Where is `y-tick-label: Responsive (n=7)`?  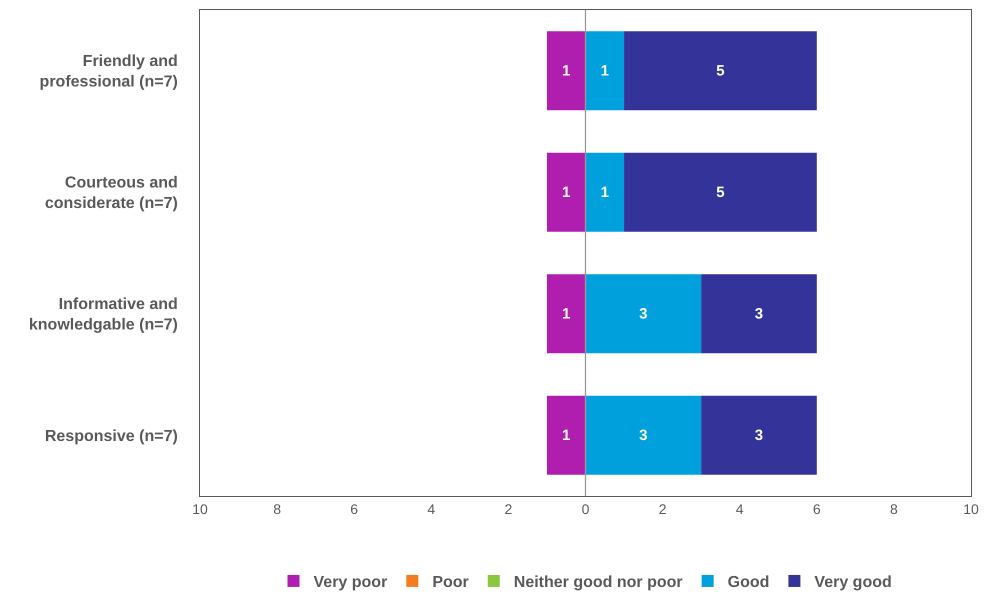
y-tick-label: Responsive (n=7) is located at coordinates (111, 436).